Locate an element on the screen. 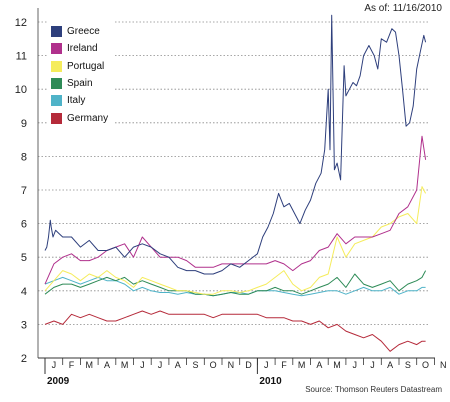  source-note: Source: Thomson Reuters Datastream is located at coordinates (373, 389).